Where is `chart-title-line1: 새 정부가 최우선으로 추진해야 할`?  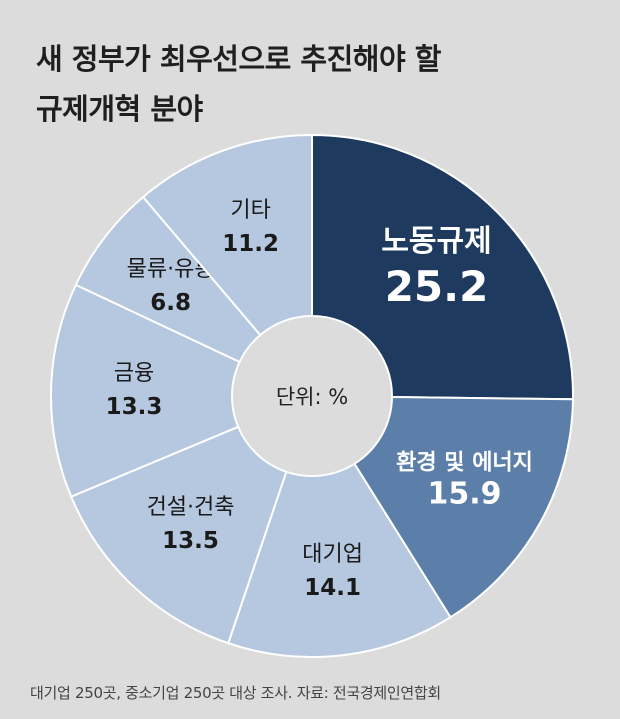 chart-title-line1: 새 정부가 최우선으로 추진해야 할 is located at coordinates (238, 59).